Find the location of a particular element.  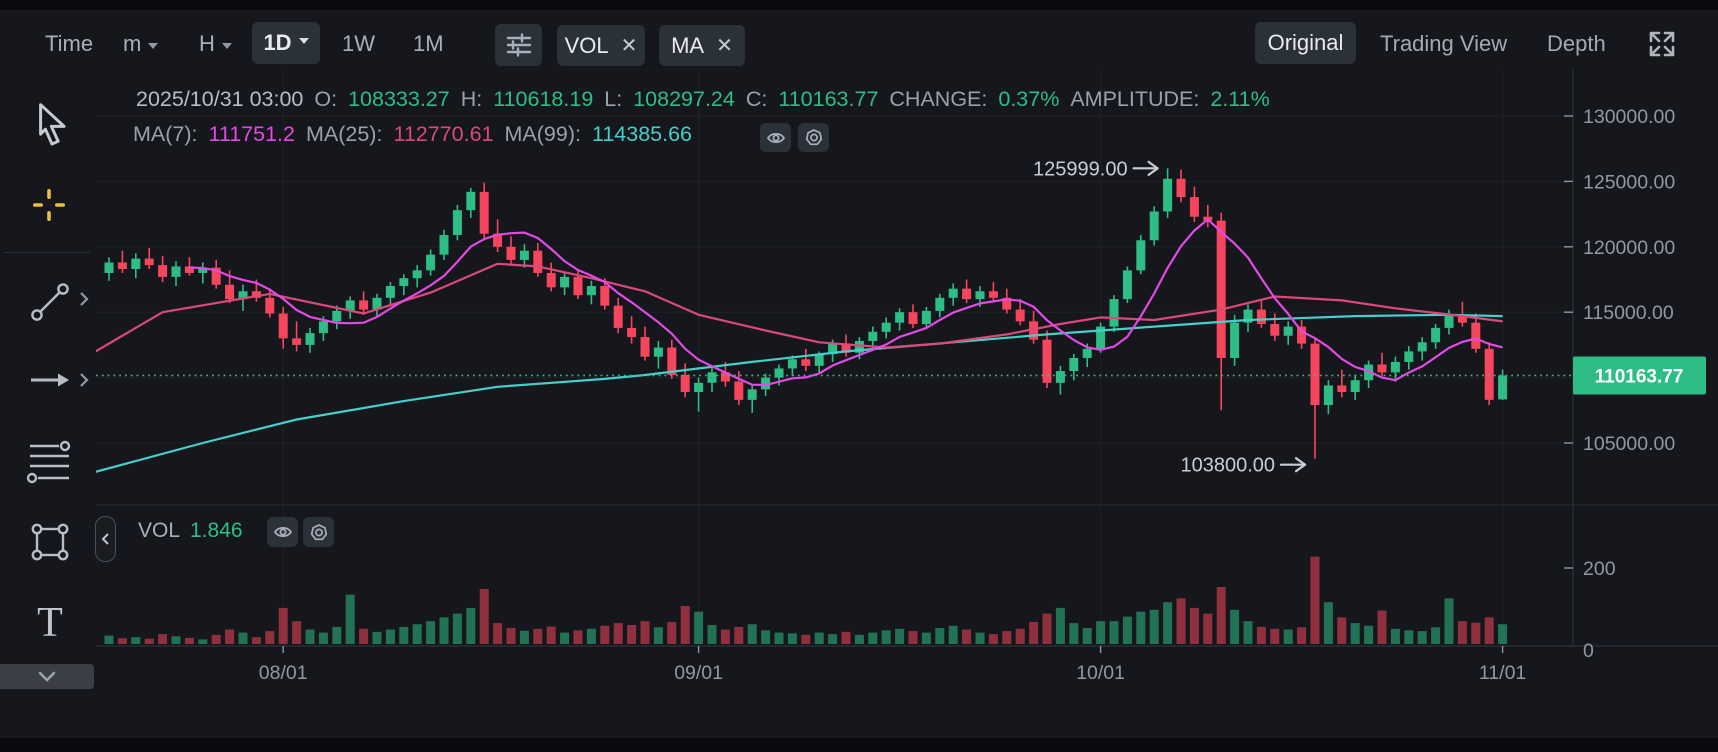

ma-indicator-chip: MA ✕ is located at coordinates (702, 45).